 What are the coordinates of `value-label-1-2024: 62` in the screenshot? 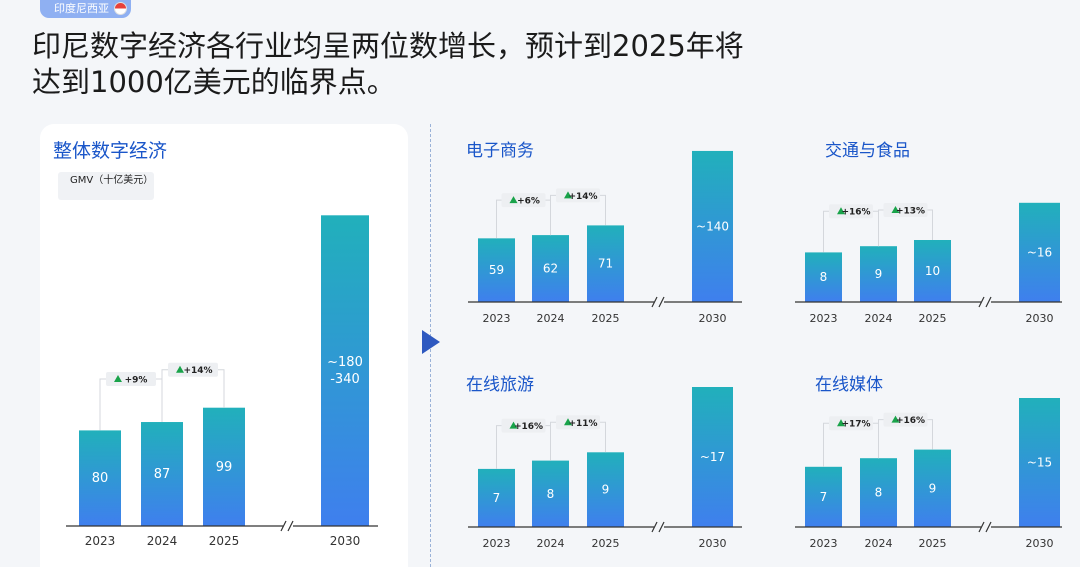 It's located at (550, 269).